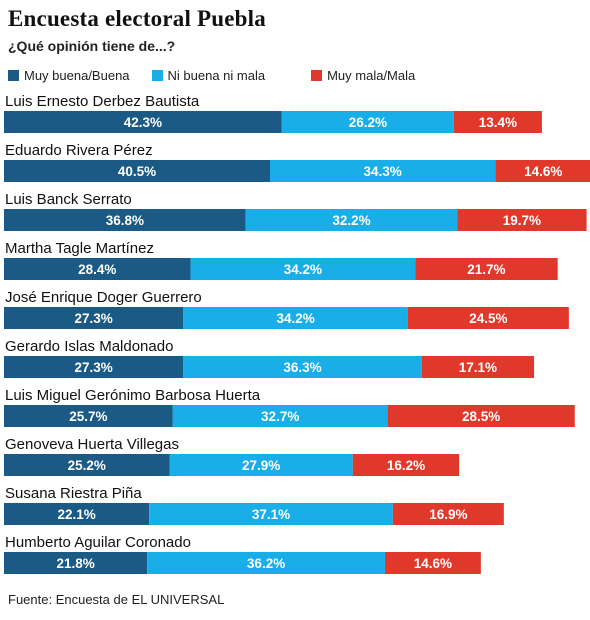 The height and width of the screenshot is (620, 590). I want to click on legend-item-buena: Muy buena/Buena, so click(69, 75).